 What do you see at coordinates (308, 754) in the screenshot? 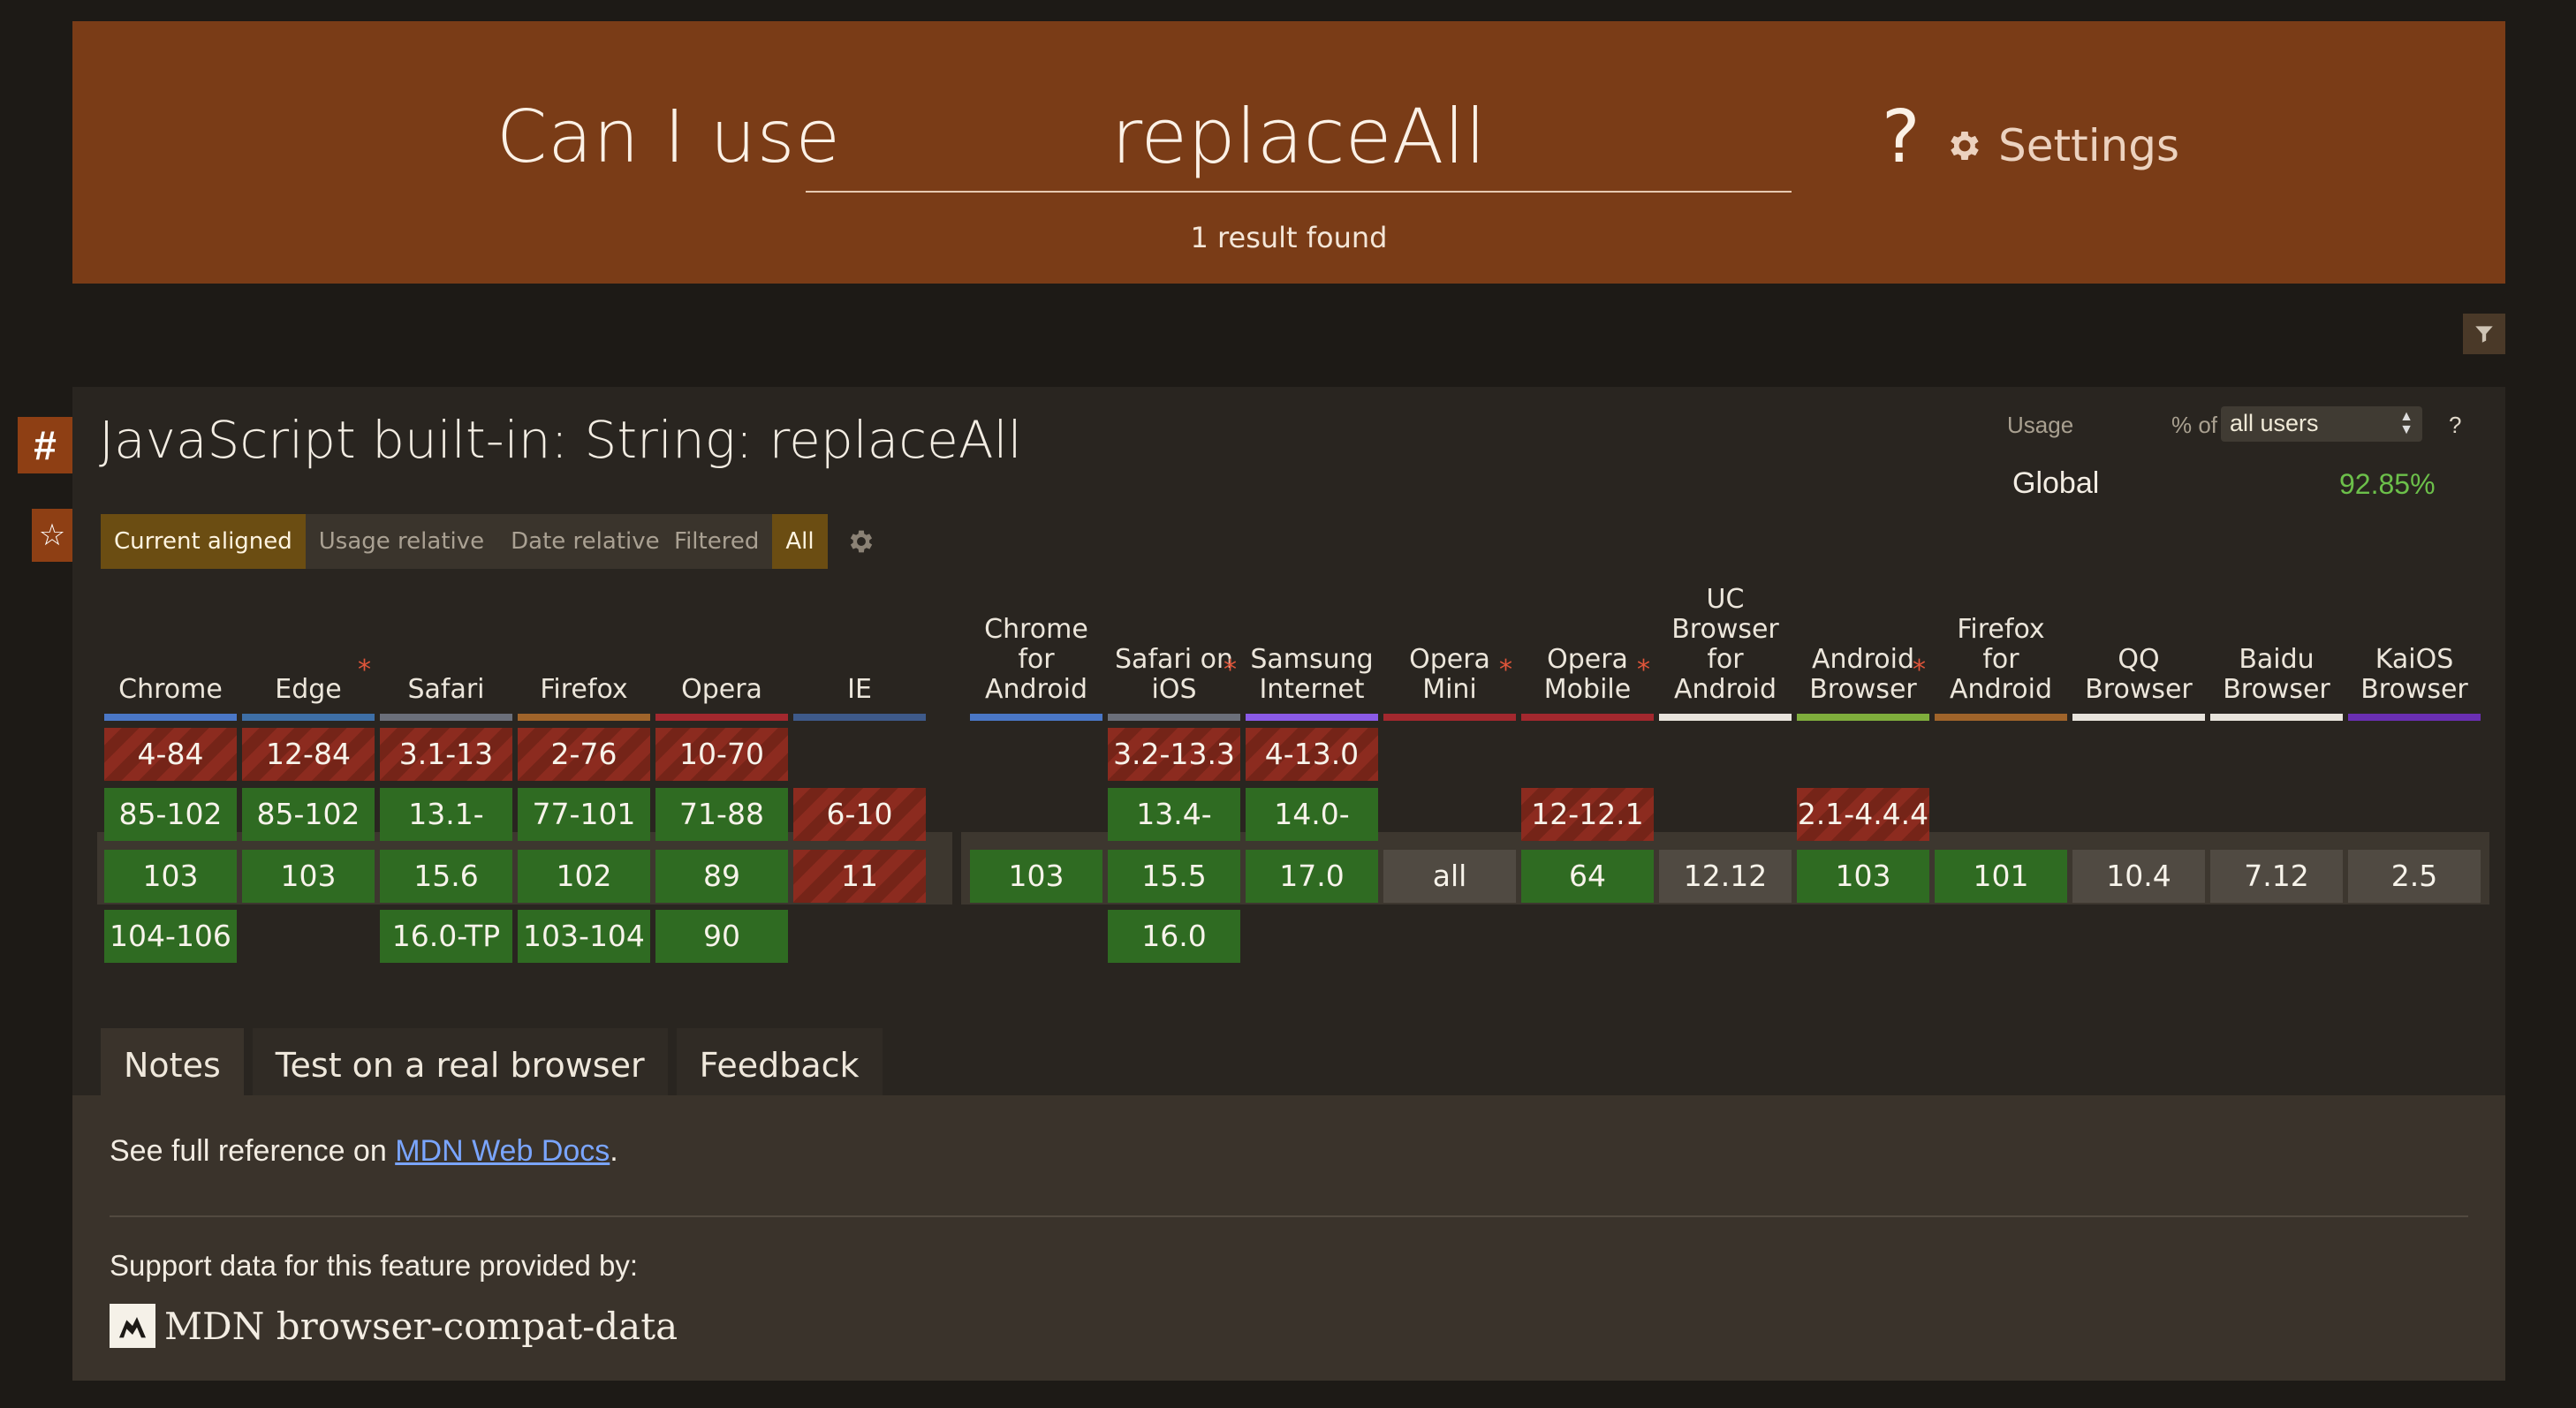
I see `support-cell-edge: 12-84` at bounding box center [308, 754].